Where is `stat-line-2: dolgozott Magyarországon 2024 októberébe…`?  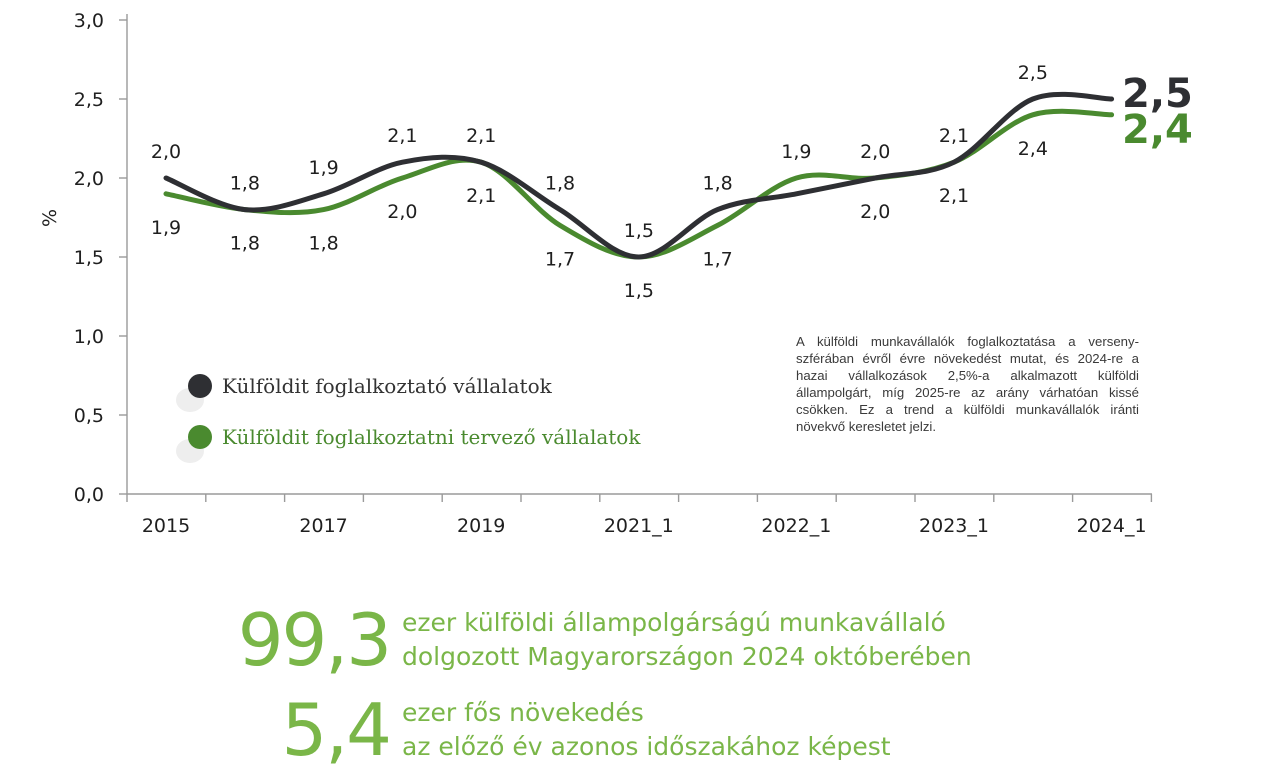
stat-line-2: dolgozott Magyarországon 2024 októberébe… is located at coordinates (687, 656).